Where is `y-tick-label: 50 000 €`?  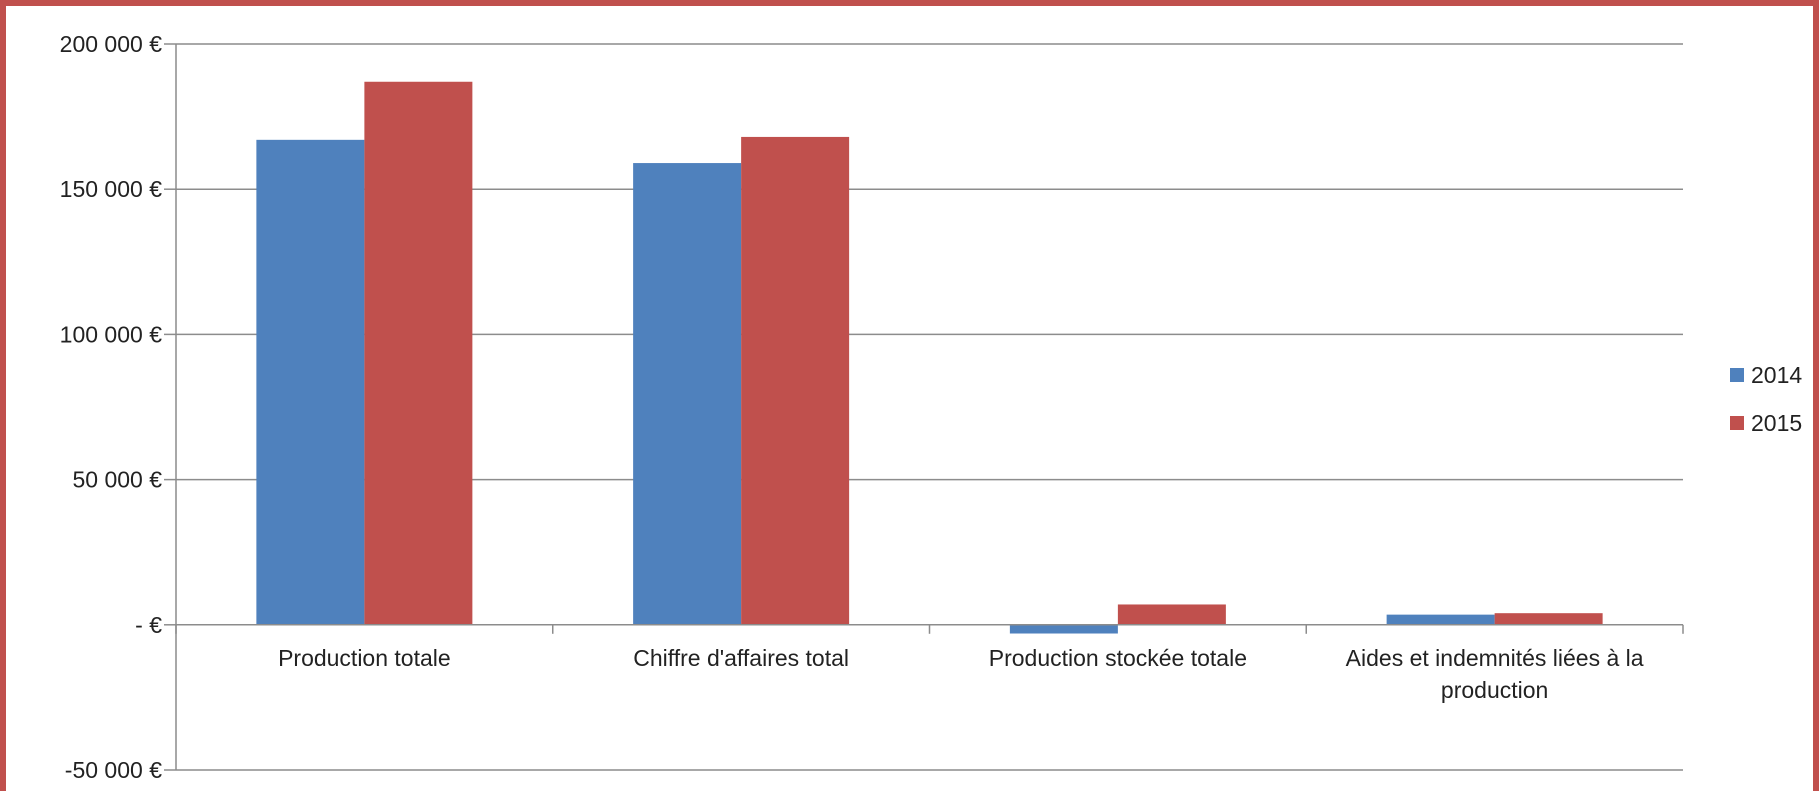
y-tick-label: 50 000 € is located at coordinates (117, 480).